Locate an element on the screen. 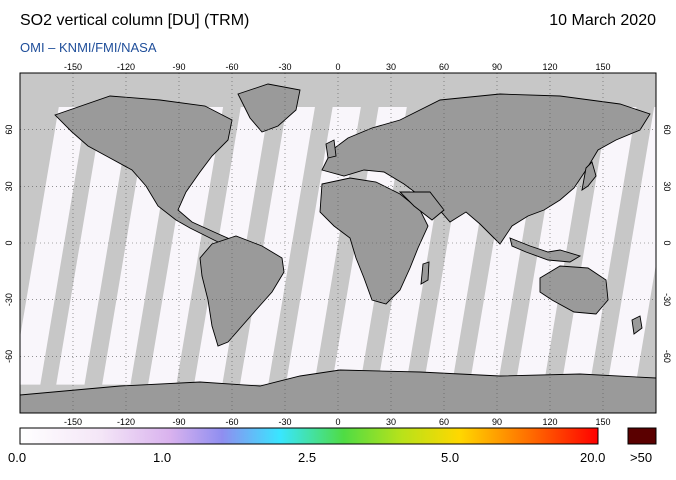  lon-tick-label-bottom: -120 is located at coordinates (126, 422).